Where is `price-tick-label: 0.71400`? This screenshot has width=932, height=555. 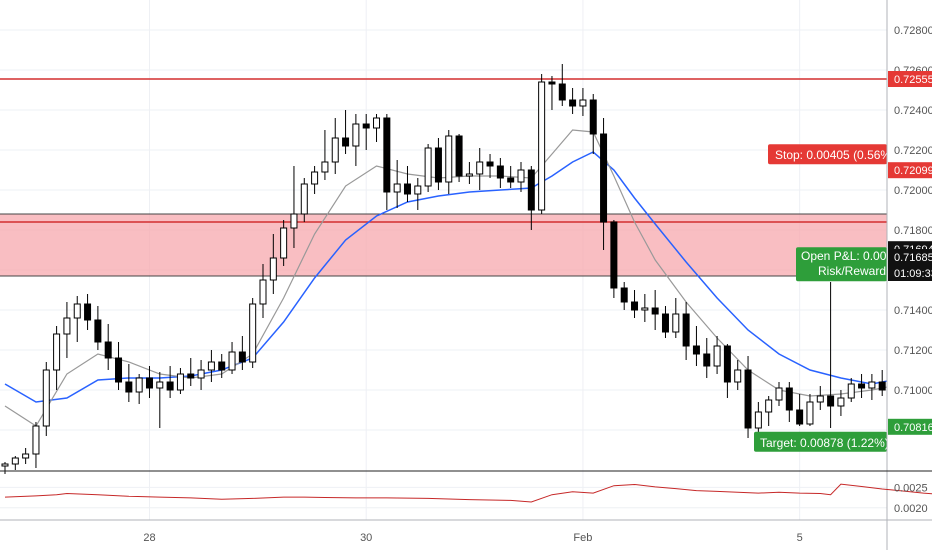 price-tick-label: 0.71400 is located at coordinates (913, 311).